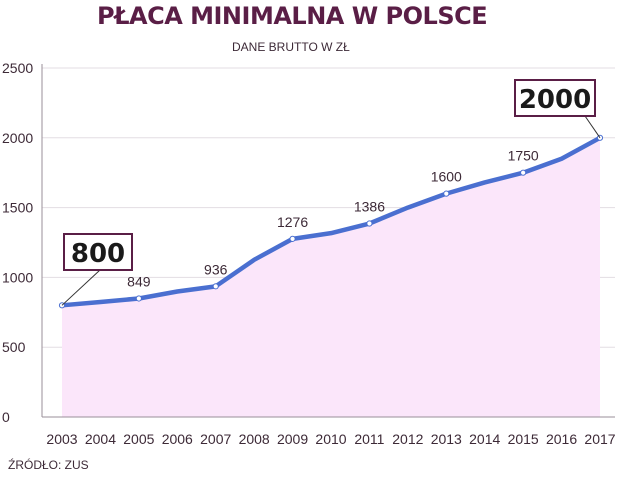  What do you see at coordinates (292, 238) in the screenshot?
I see `data-point-2009` at bounding box center [292, 238].